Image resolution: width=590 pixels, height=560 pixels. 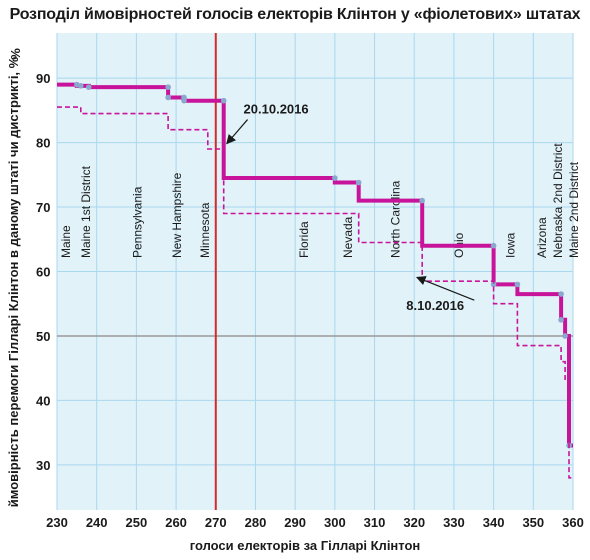 I want to click on y-tick-label: 40, so click(x=43, y=400).